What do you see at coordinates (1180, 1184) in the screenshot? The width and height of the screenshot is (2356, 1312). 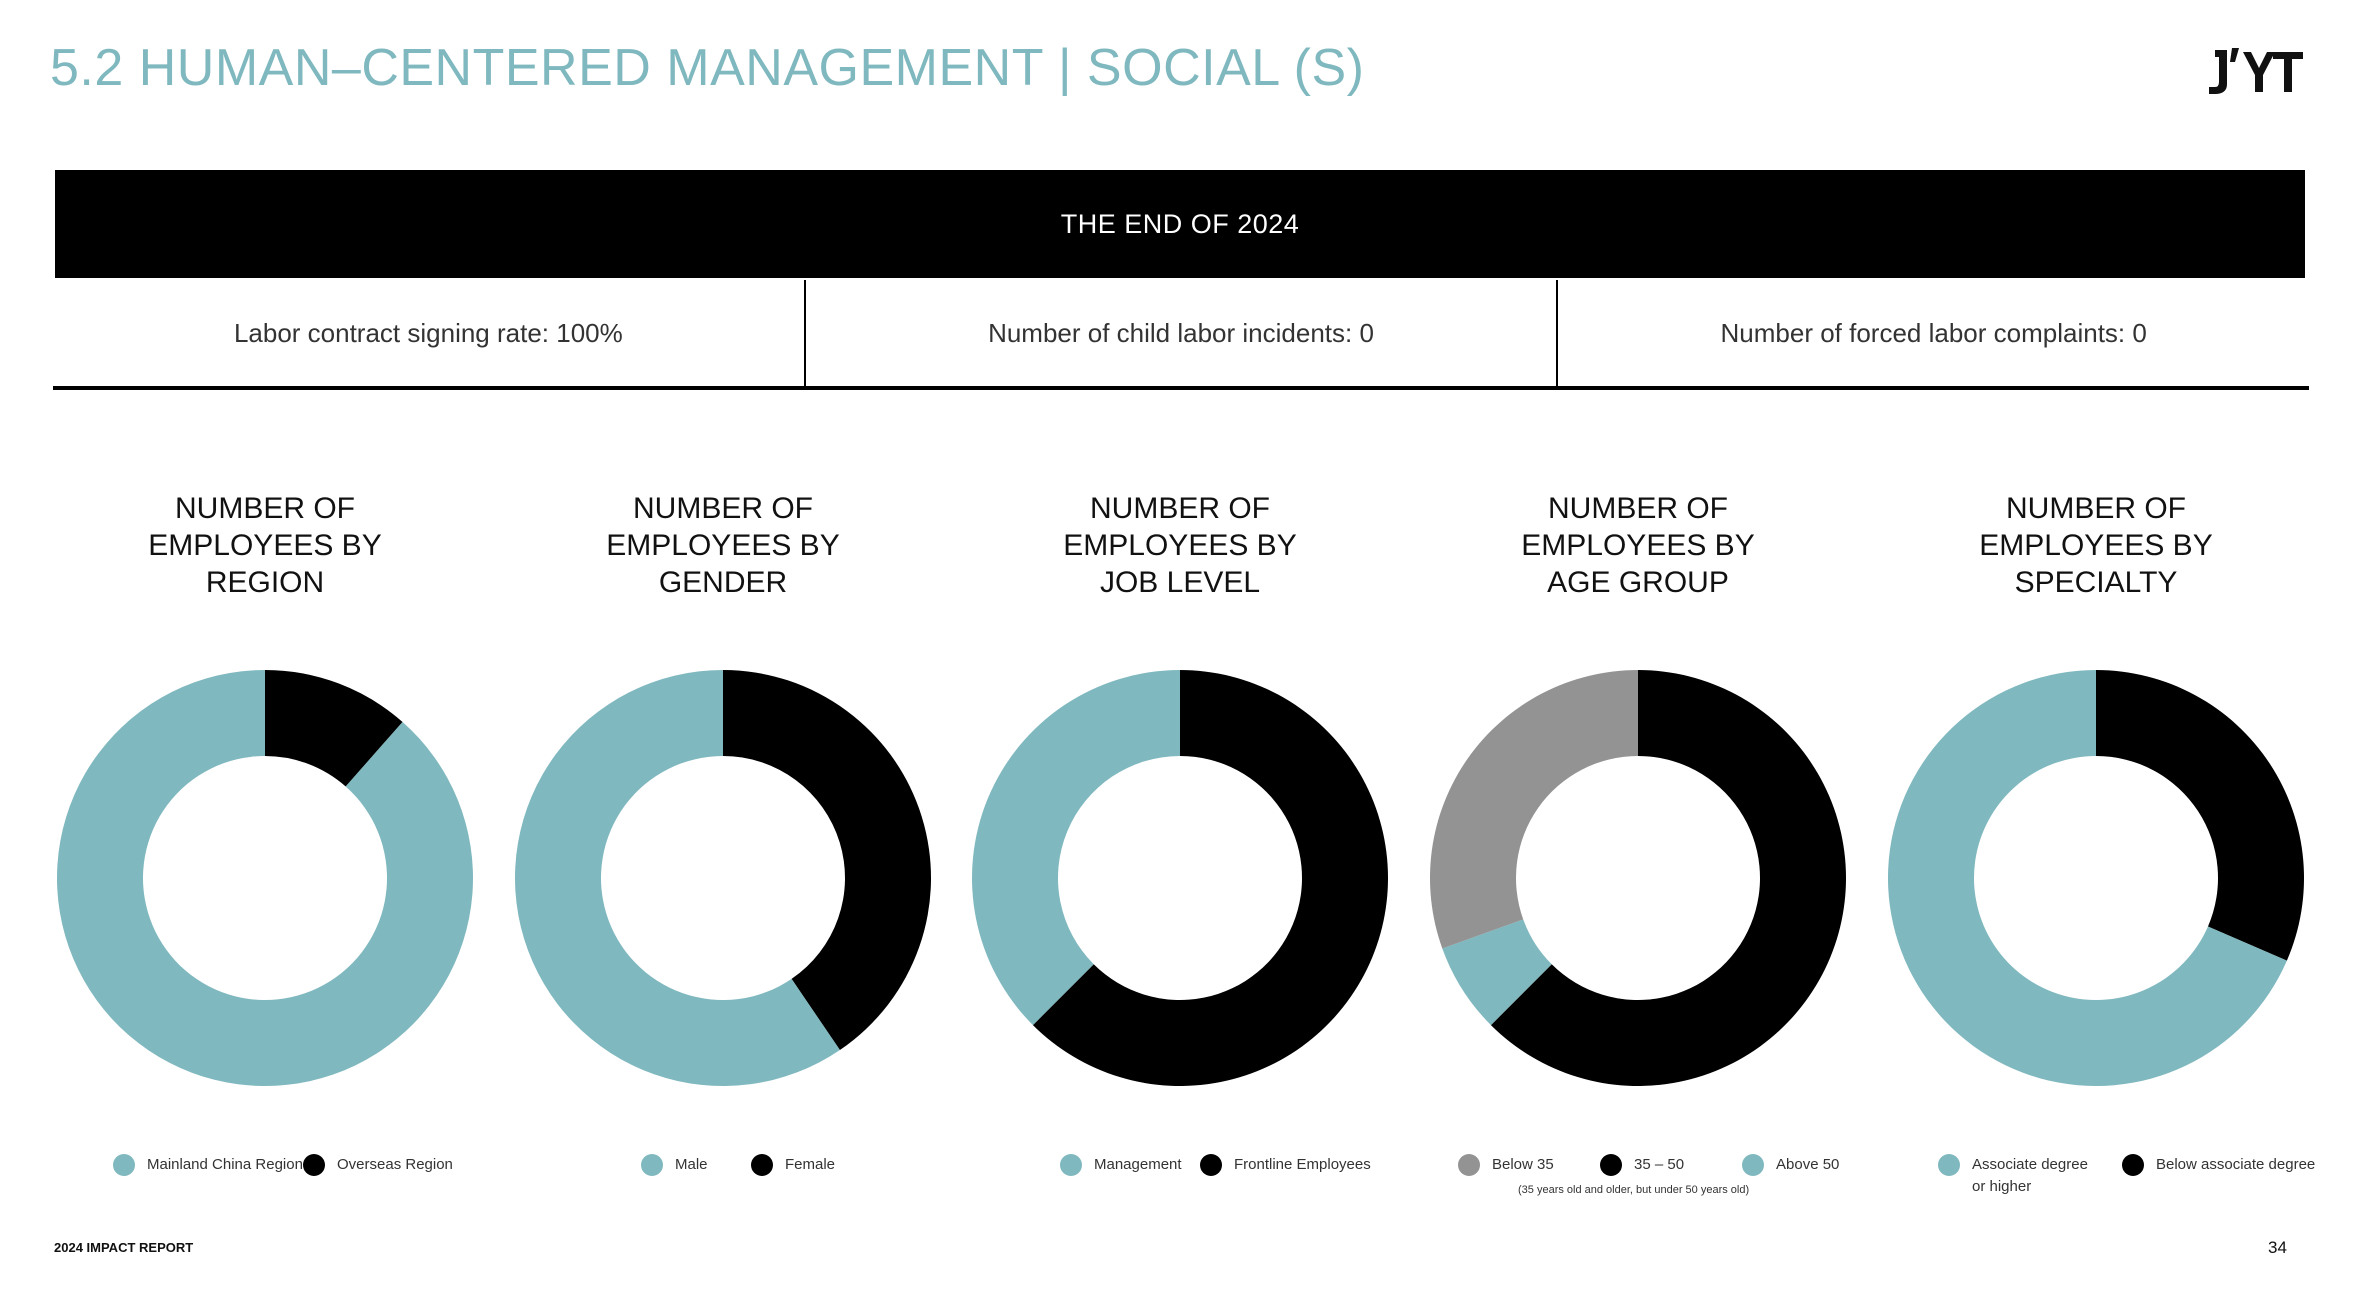 I see `chart-legend: Management Frontline Employees` at bounding box center [1180, 1184].